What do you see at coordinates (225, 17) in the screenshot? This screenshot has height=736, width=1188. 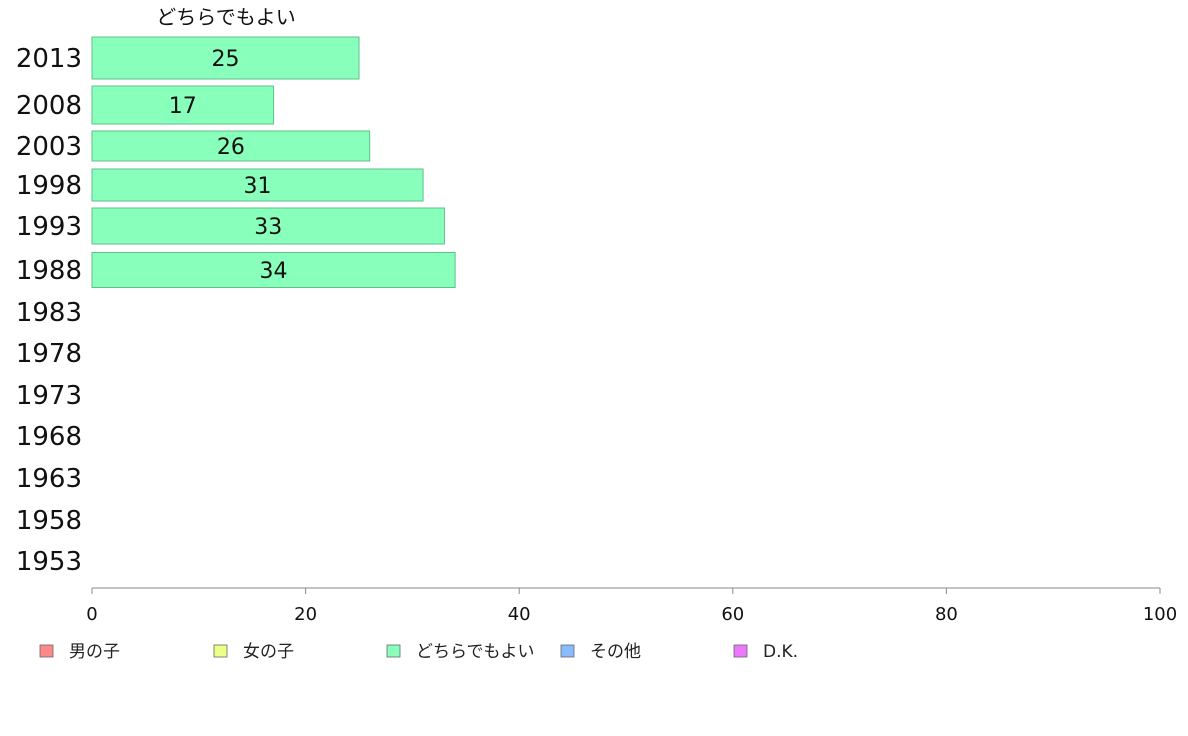 I see `series-title: どちらでもよい` at bounding box center [225, 17].